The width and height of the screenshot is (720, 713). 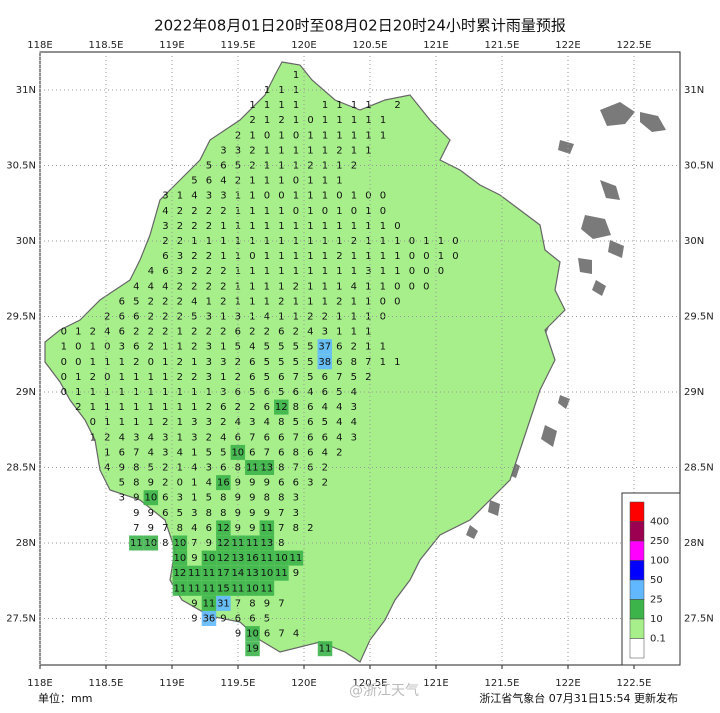 What do you see at coordinates (634, 45) in the screenshot?
I see `lon-tick-label-top: 122.5E` at bounding box center [634, 45].